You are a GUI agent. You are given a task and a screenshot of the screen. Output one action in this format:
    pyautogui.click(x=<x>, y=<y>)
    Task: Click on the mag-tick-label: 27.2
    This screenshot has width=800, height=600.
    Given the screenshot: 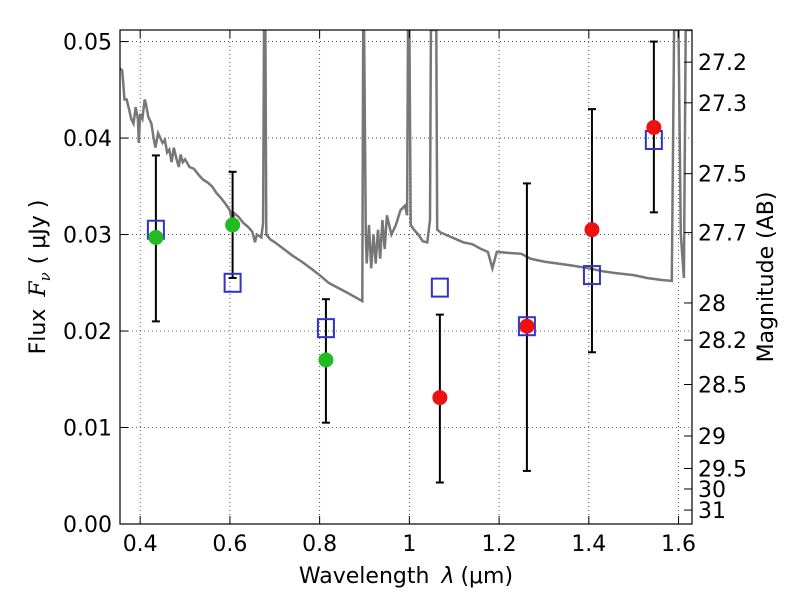 What is the action you would take?
    pyautogui.click(x=722, y=63)
    